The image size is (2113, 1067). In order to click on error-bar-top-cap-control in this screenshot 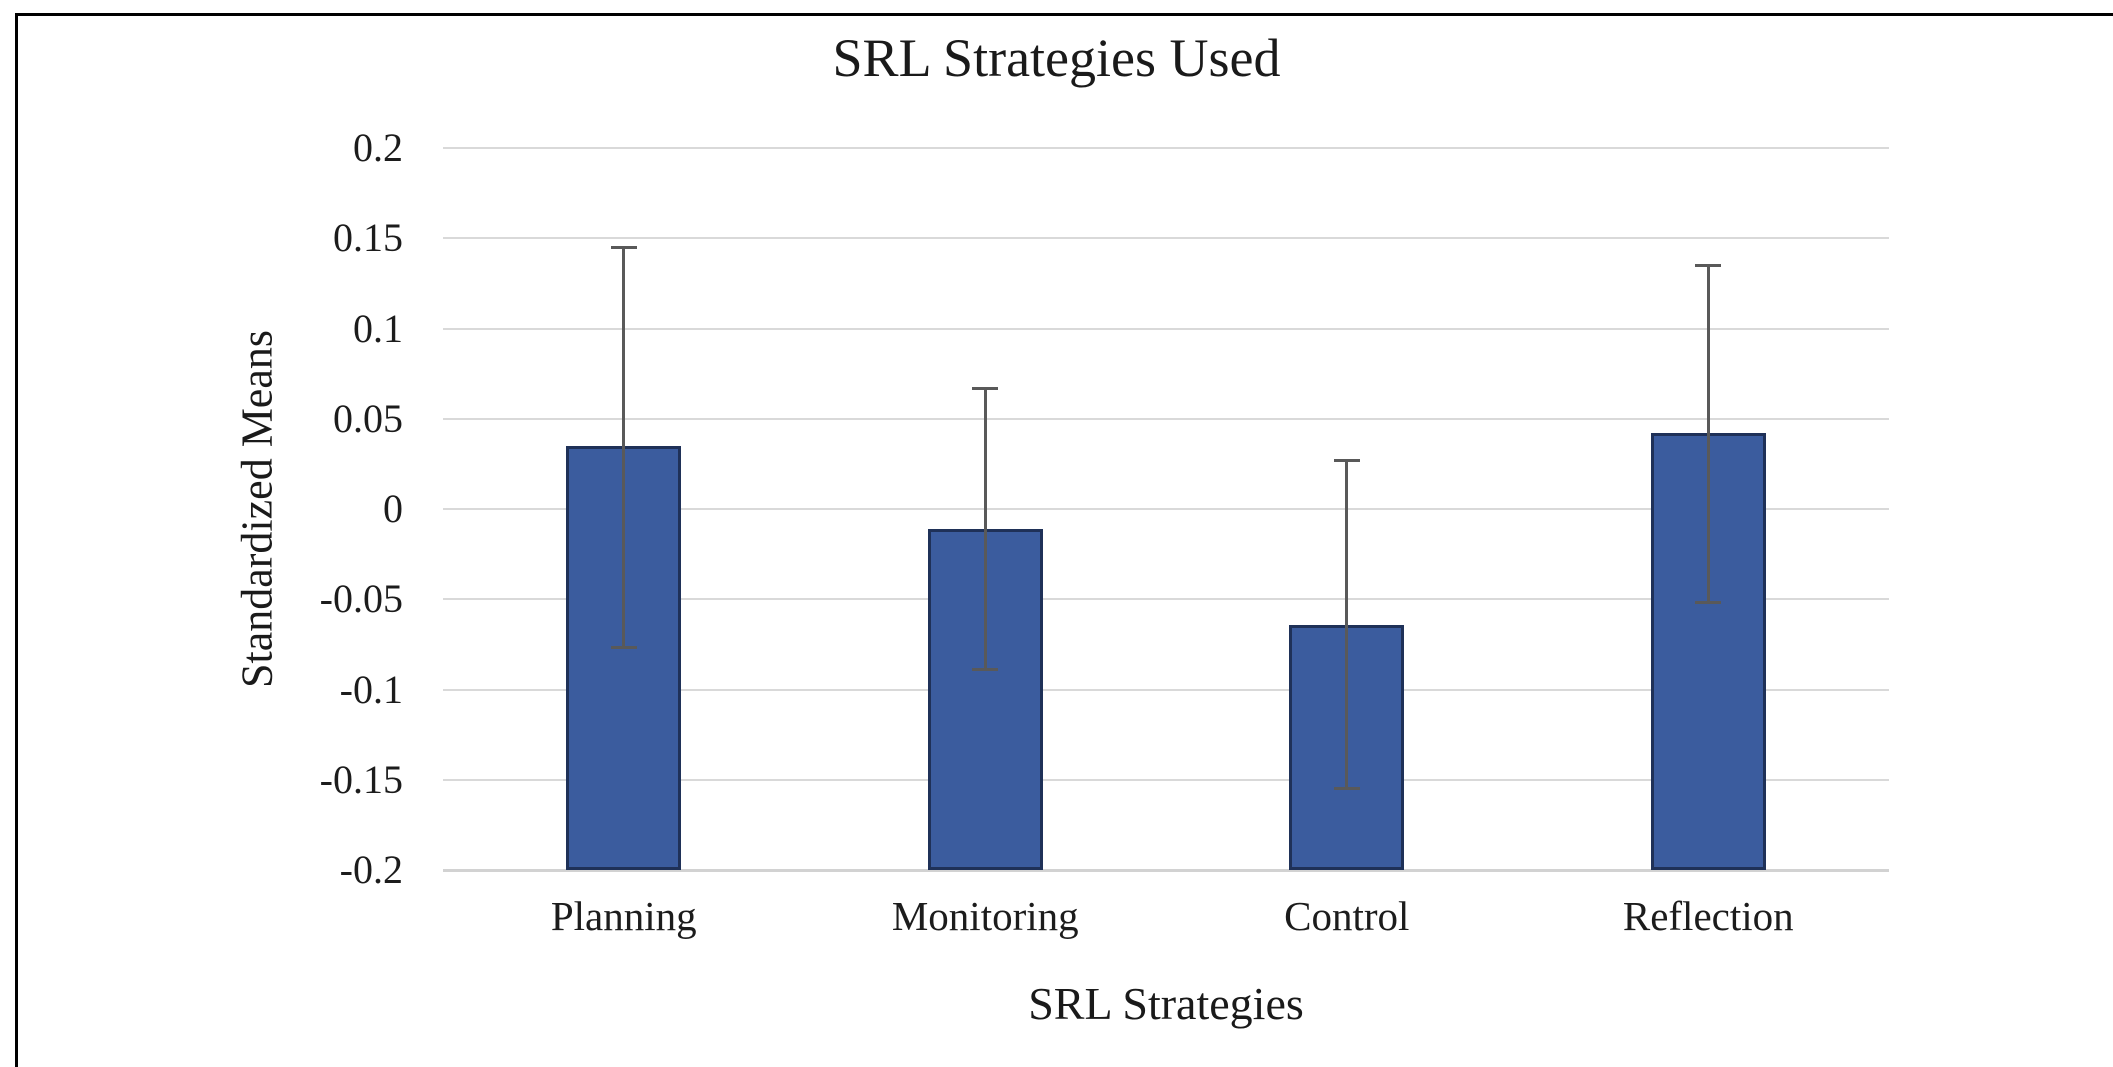, I will do `click(1346, 460)`.